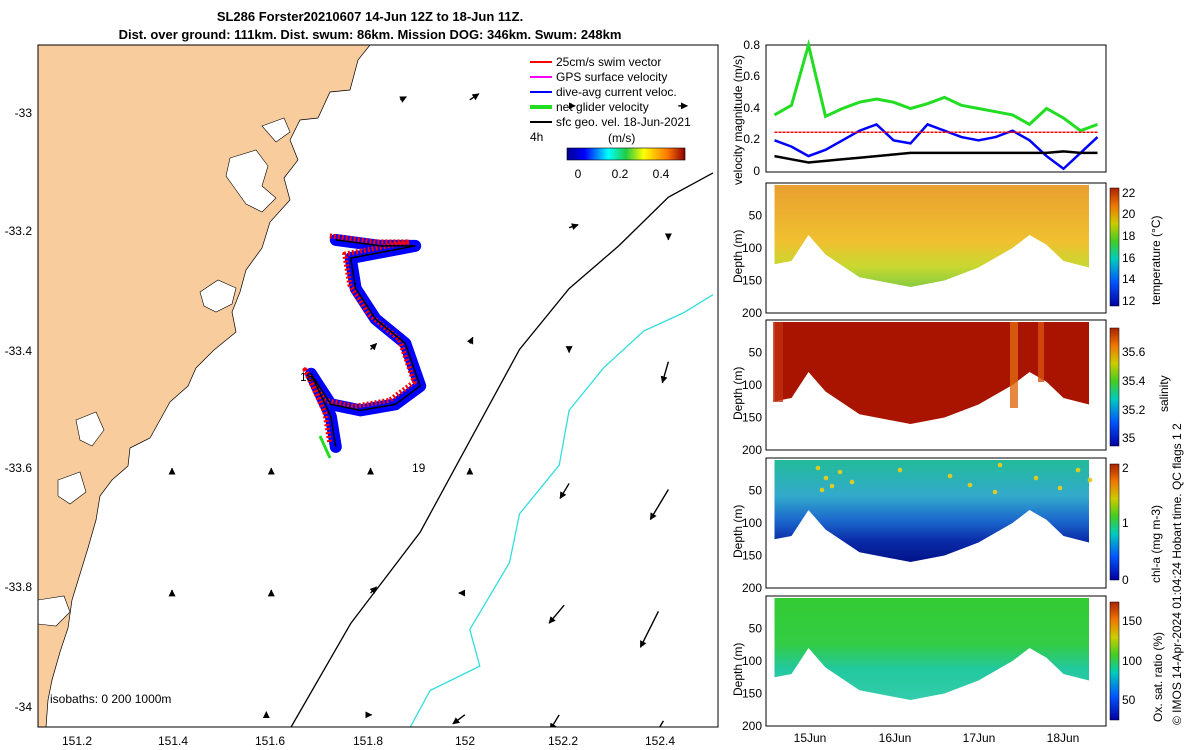 This screenshot has width=1200, height=750. What do you see at coordinates (19, 587) in the screenshot?
I see `map-ytick: -33.8` at bounding box center [19, 587].